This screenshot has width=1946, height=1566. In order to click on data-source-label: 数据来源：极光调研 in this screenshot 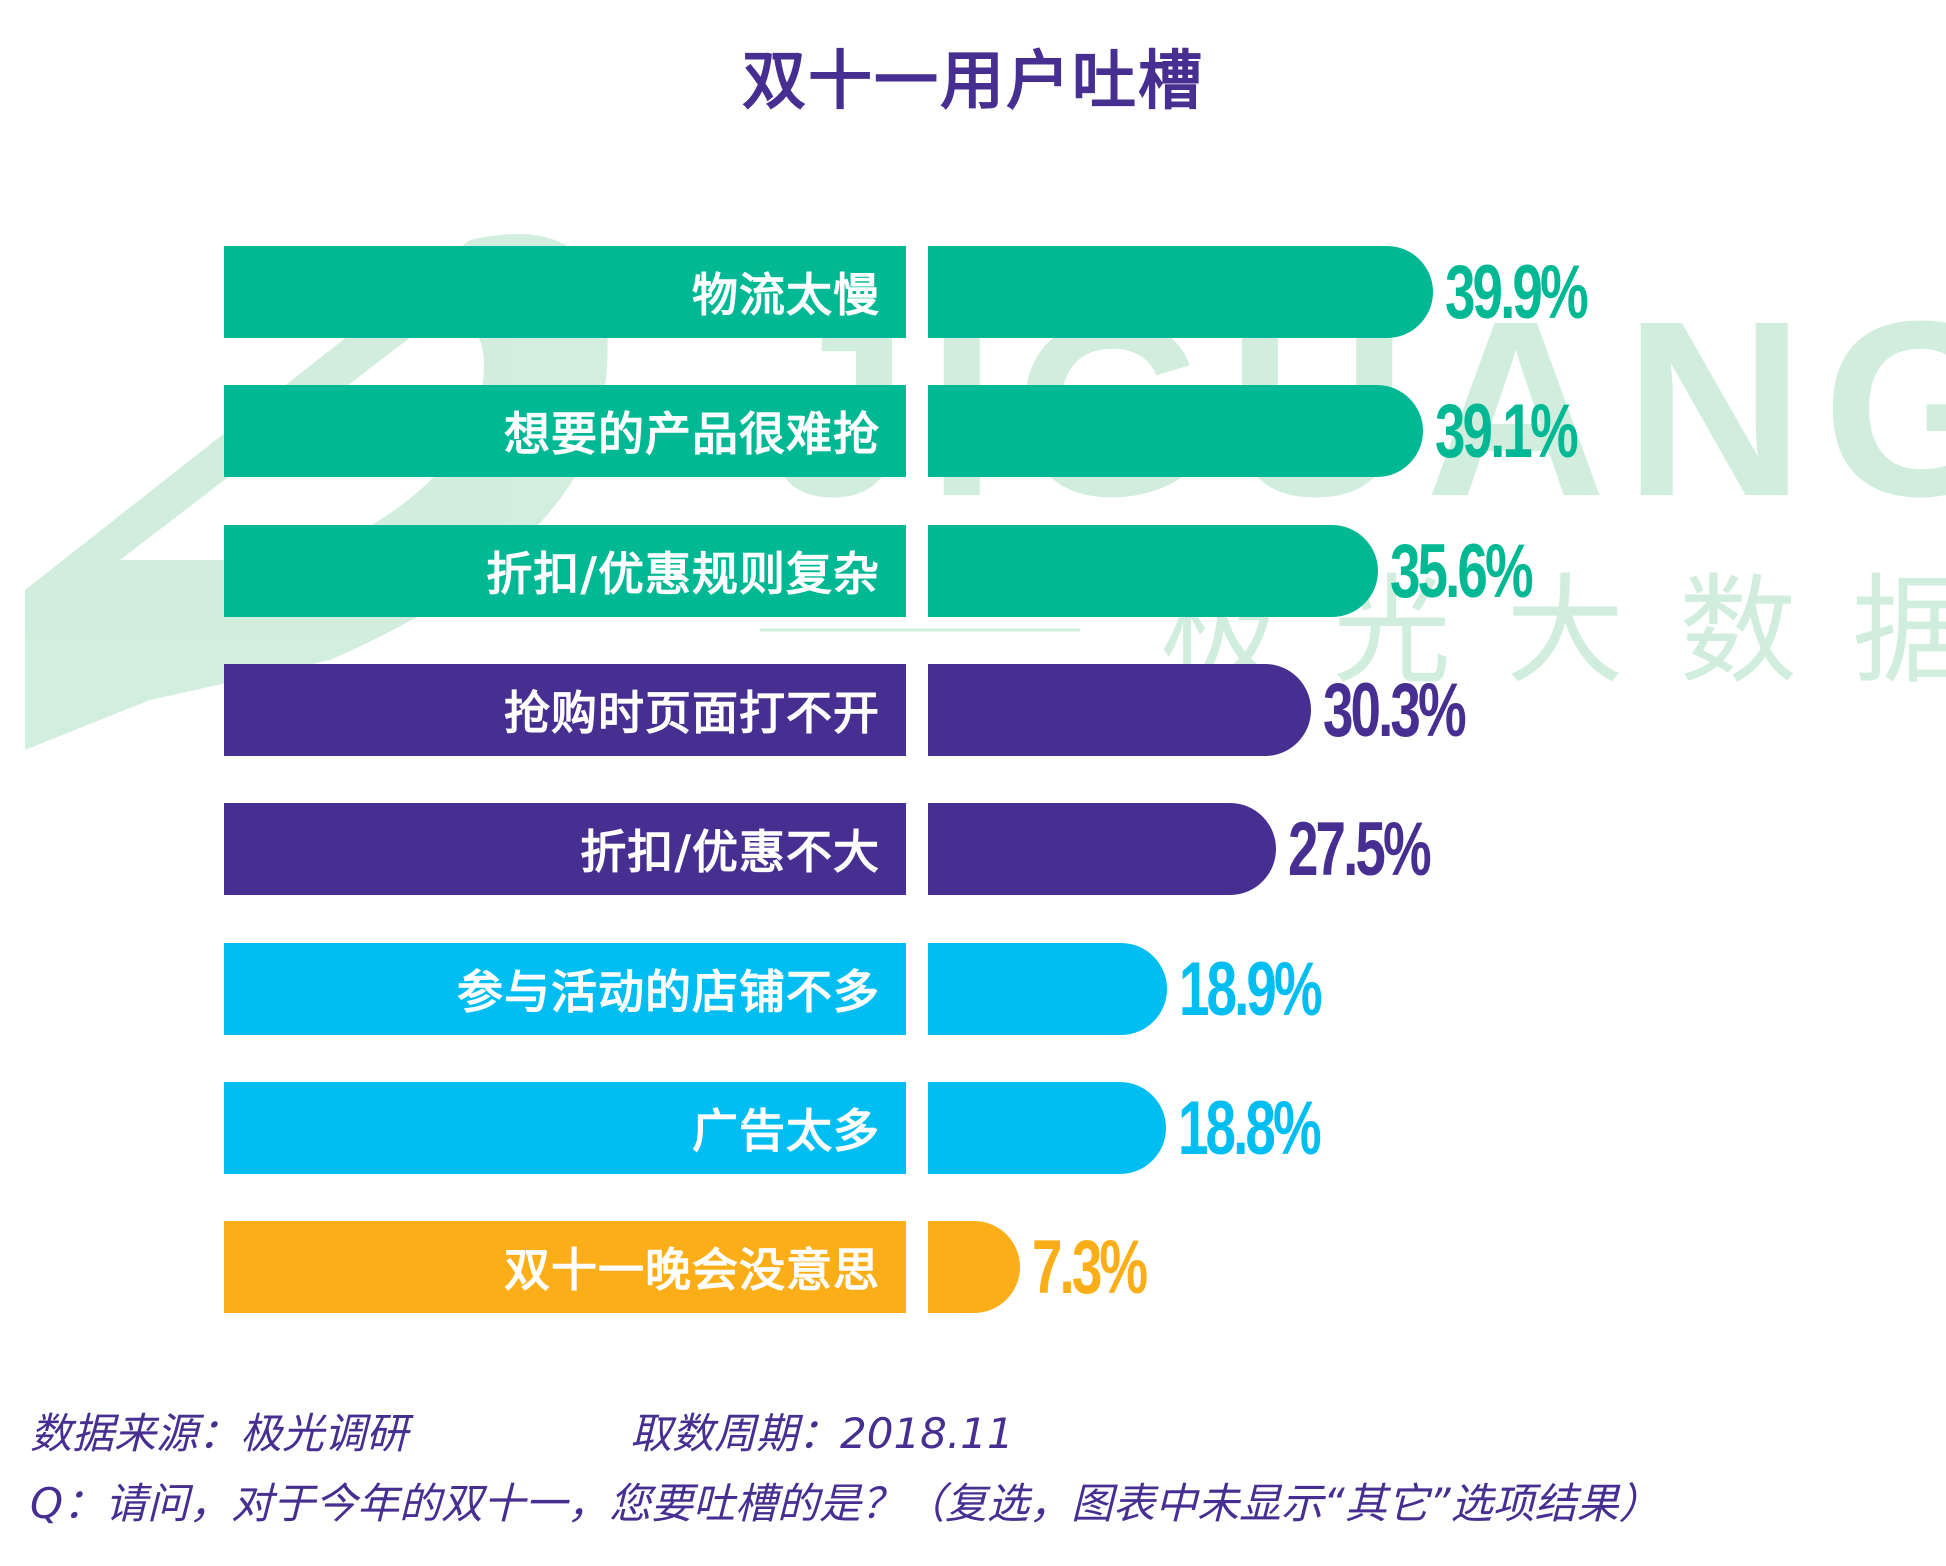, I will do `click(219, 1433)`.